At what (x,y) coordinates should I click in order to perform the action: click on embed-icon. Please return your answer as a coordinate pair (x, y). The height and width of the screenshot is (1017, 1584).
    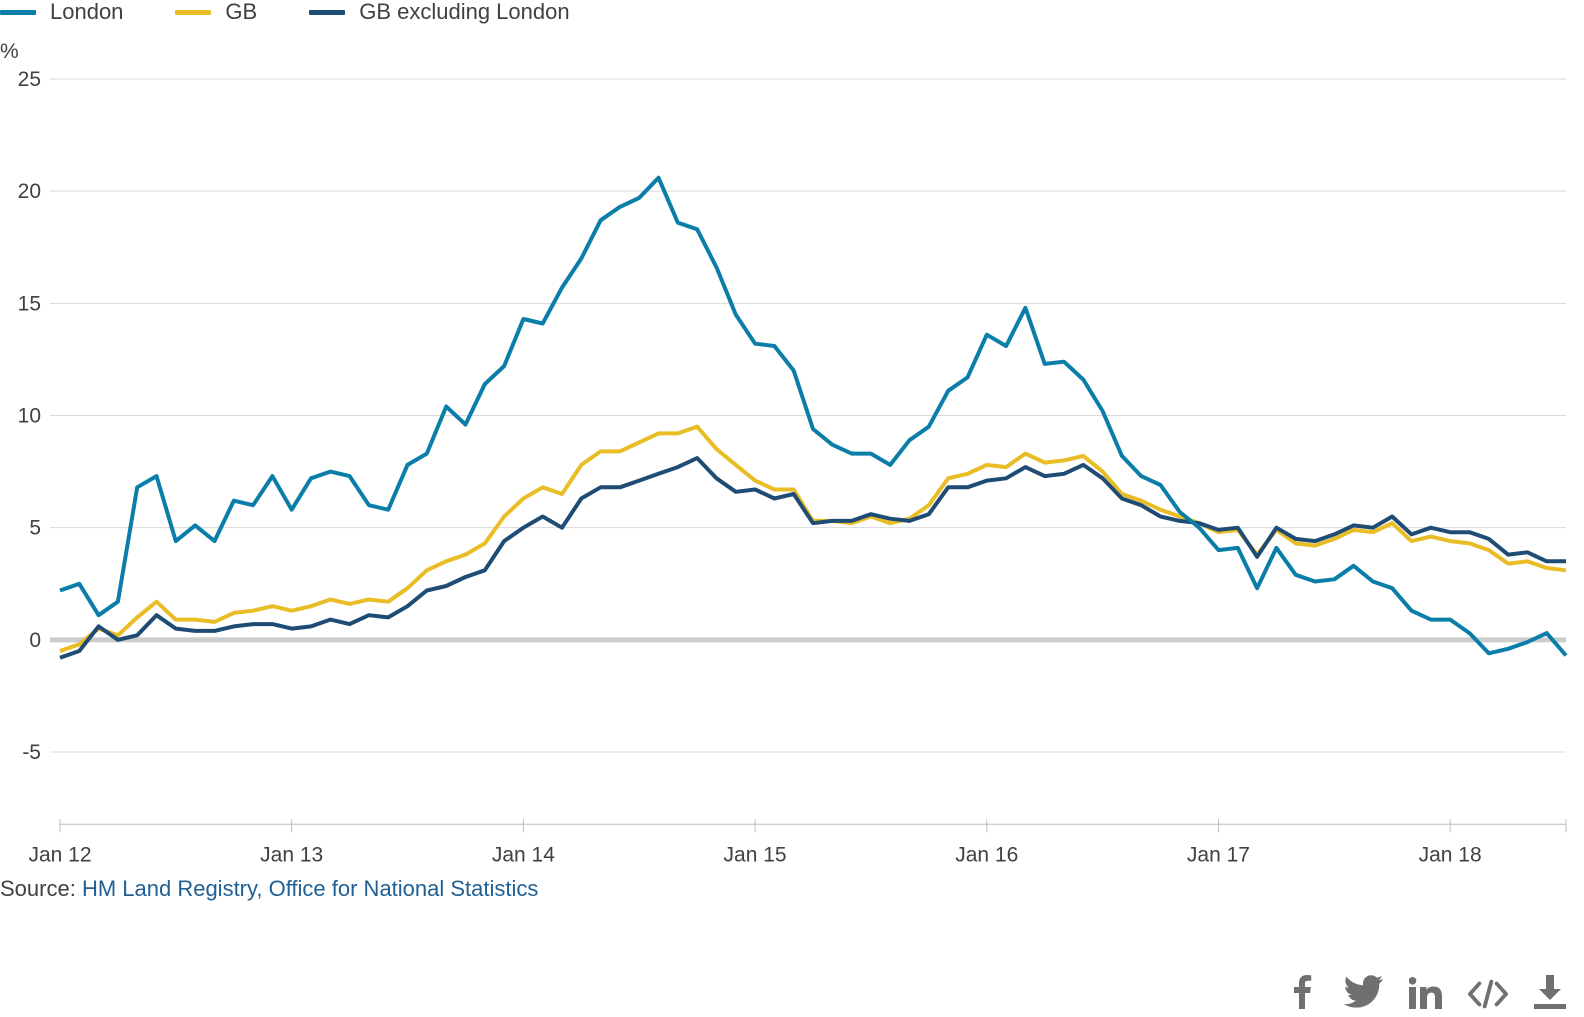
    Looking at the image, I should click on (1488, 994).